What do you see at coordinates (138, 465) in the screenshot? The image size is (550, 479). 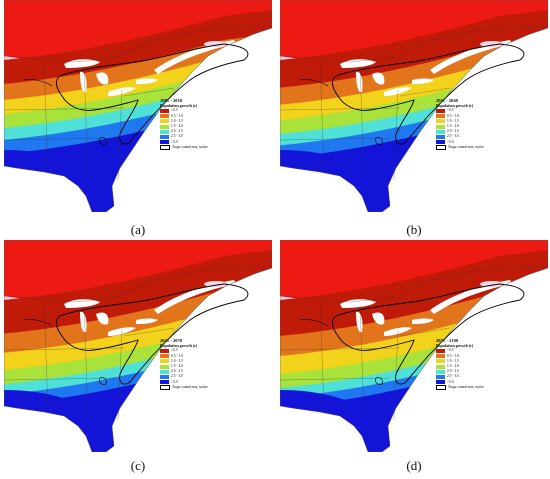 I see `caption-c: (c)` at bounding box center [138, 465].